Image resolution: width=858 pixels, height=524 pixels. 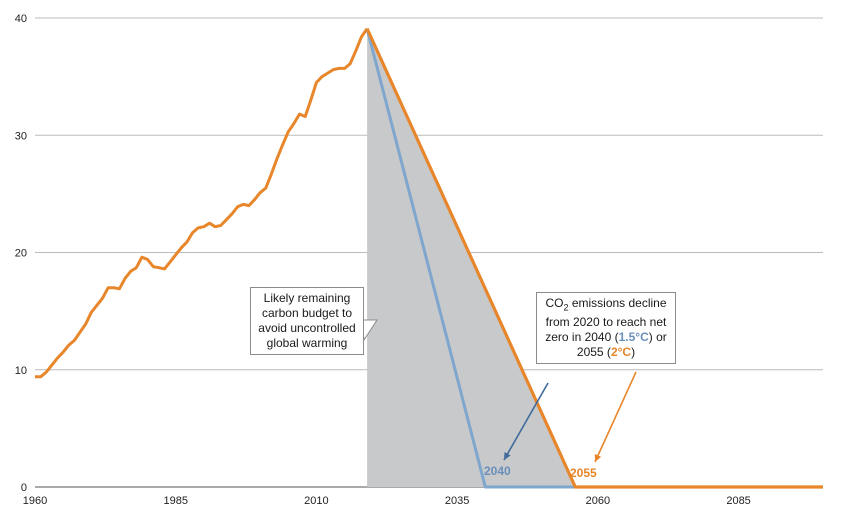 What do you see at coordinates (497, 471) in the screenshot?
I see `label-2040: 2040` at bounding box center [497, 471].